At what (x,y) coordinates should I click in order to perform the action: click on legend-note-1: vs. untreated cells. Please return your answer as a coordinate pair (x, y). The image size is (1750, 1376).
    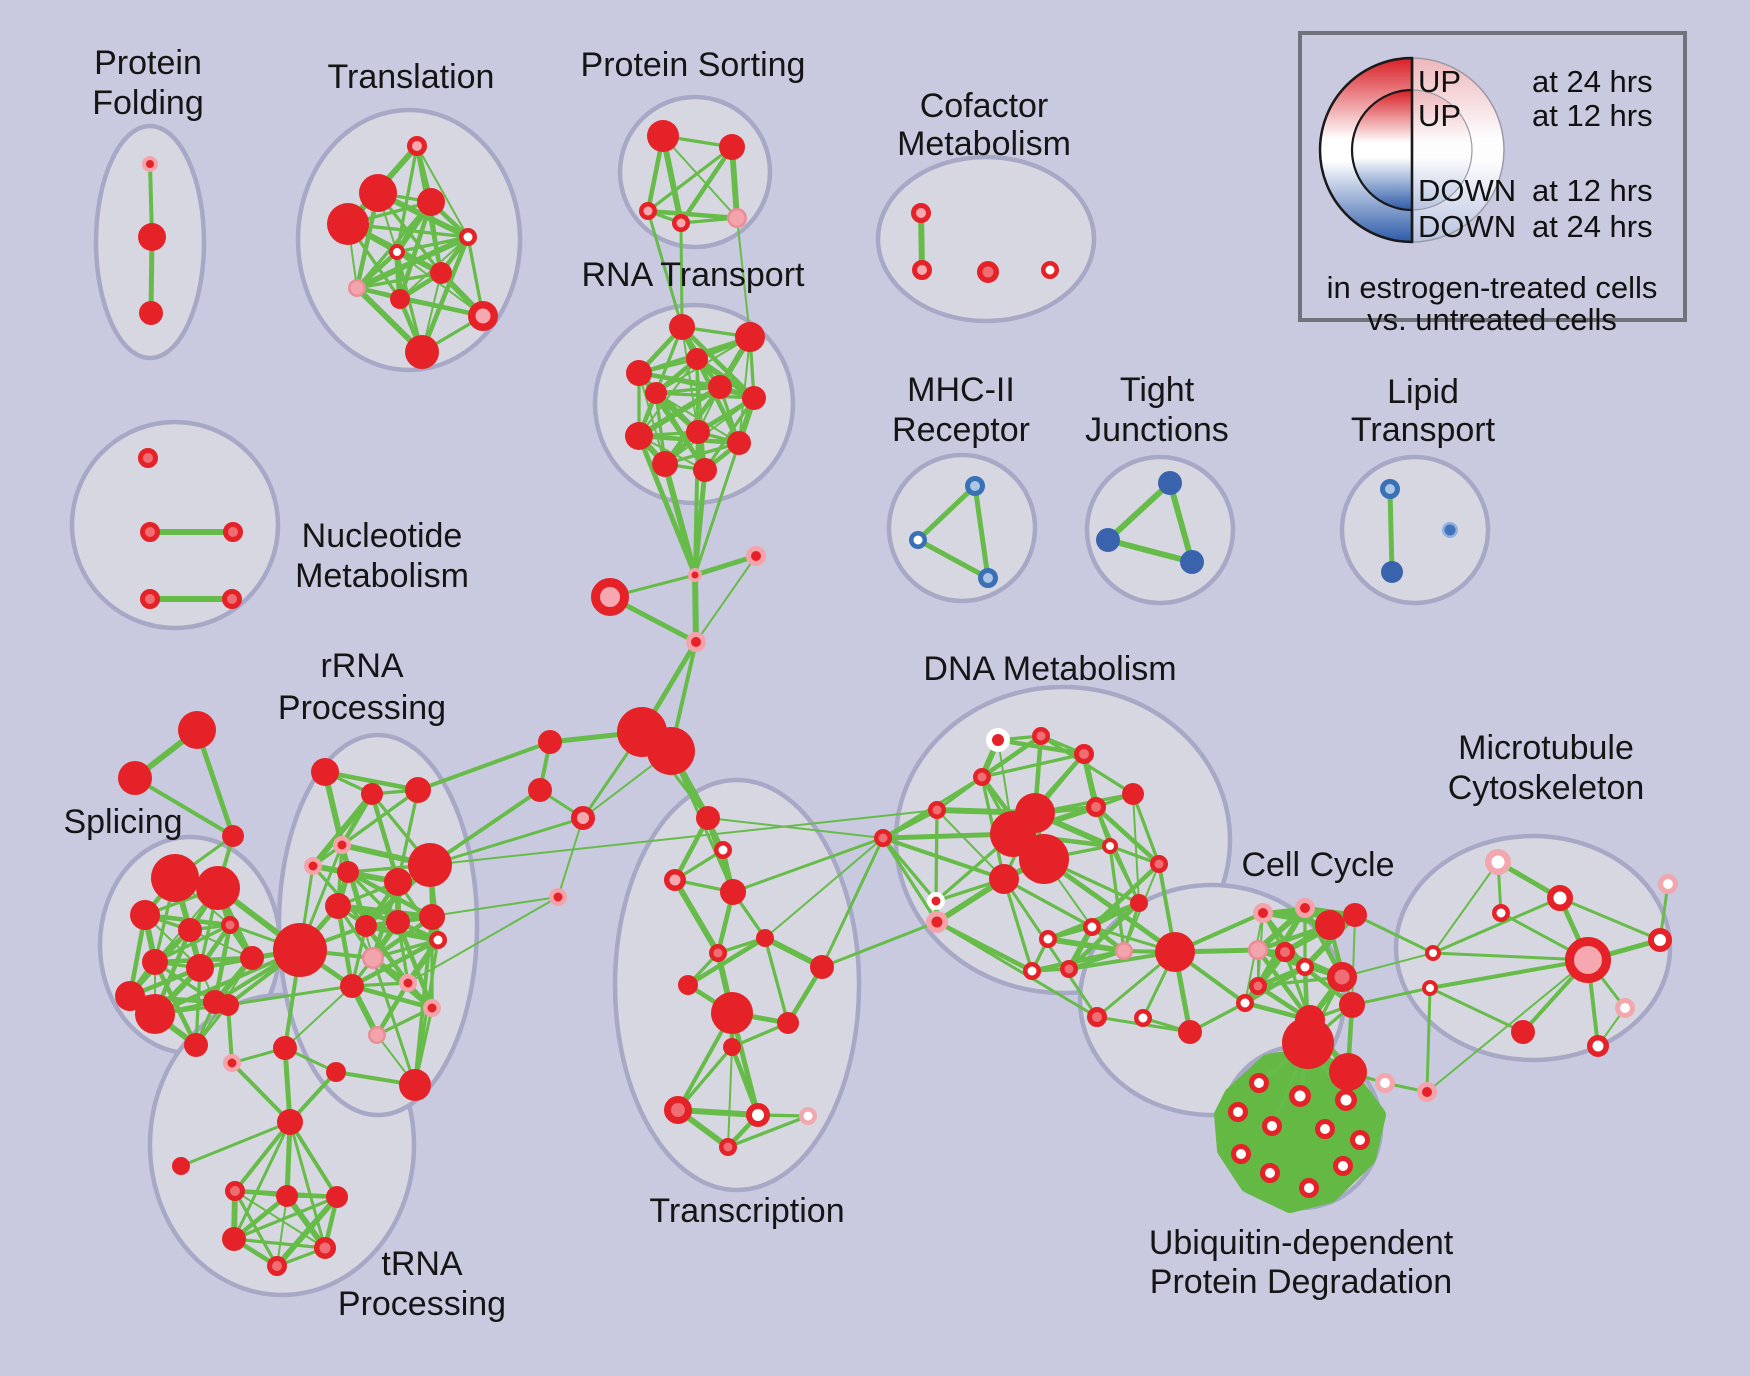
    Looking at the image, I should click on (1492, 319).